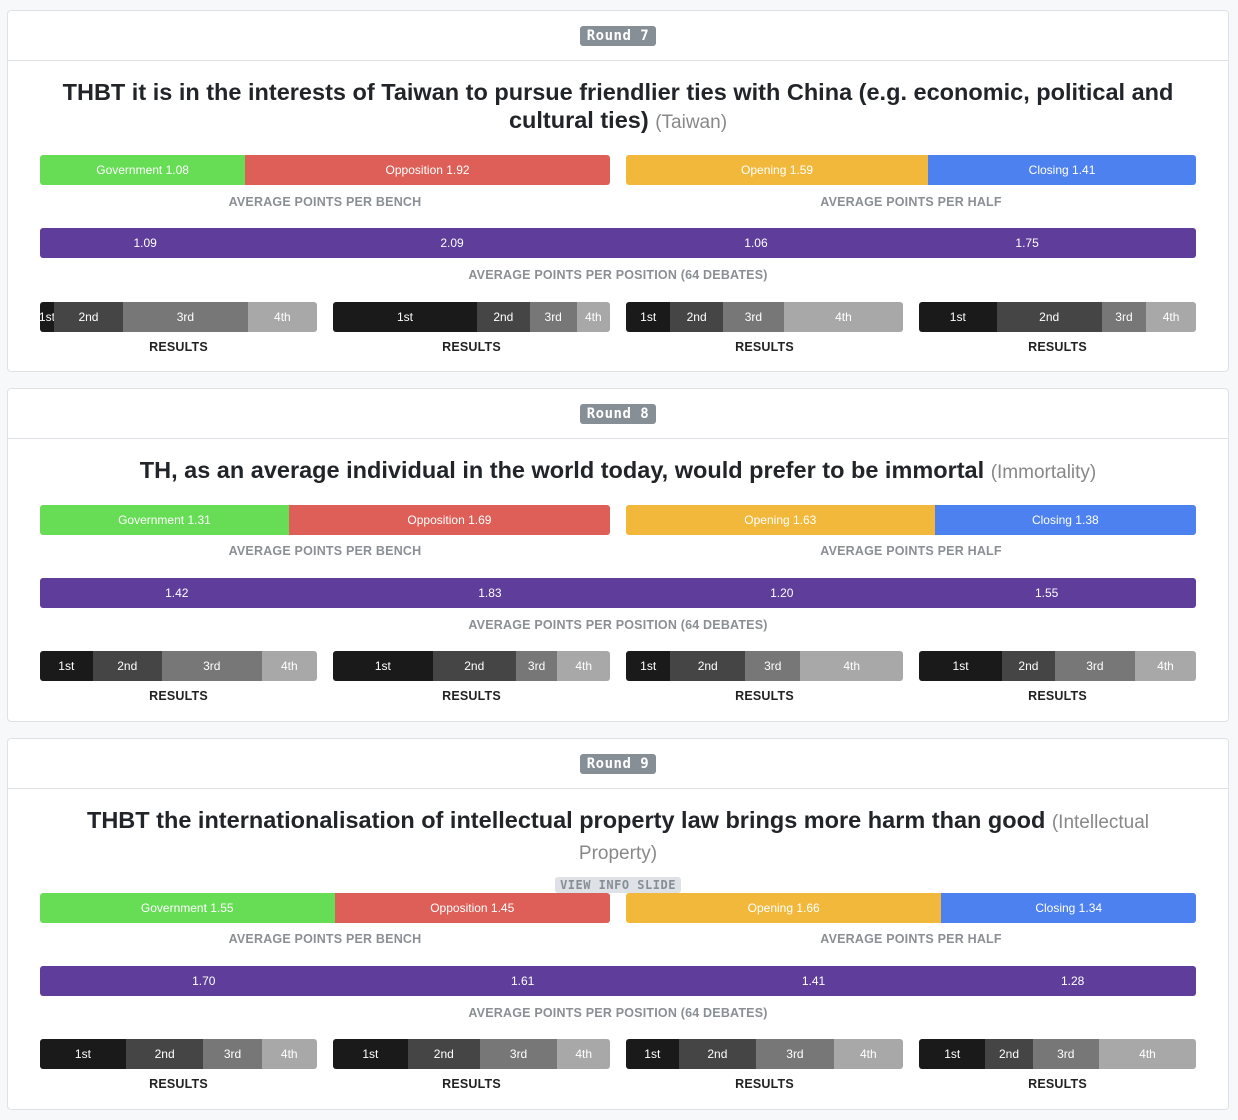 The height and width of the screenshot is (1120, 1238). Describe the element at coordinates (618, 243) in the screenshot. I see `position-bar: 1.09 2.09 1.06 1.75` at that location.